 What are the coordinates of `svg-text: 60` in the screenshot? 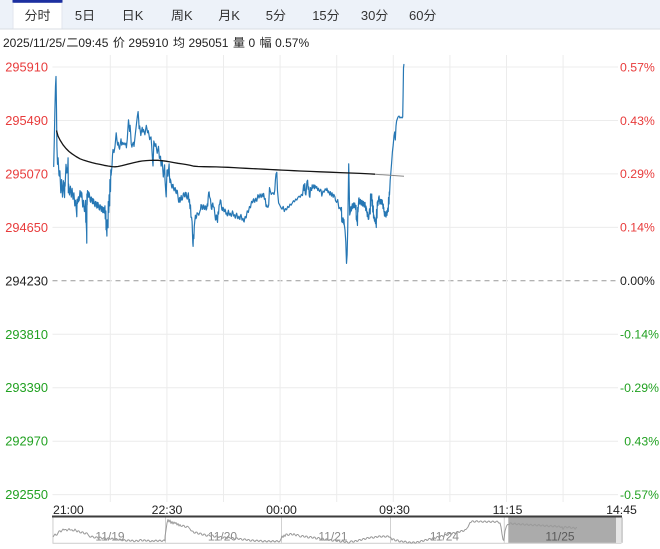 It's located at (416, 15).